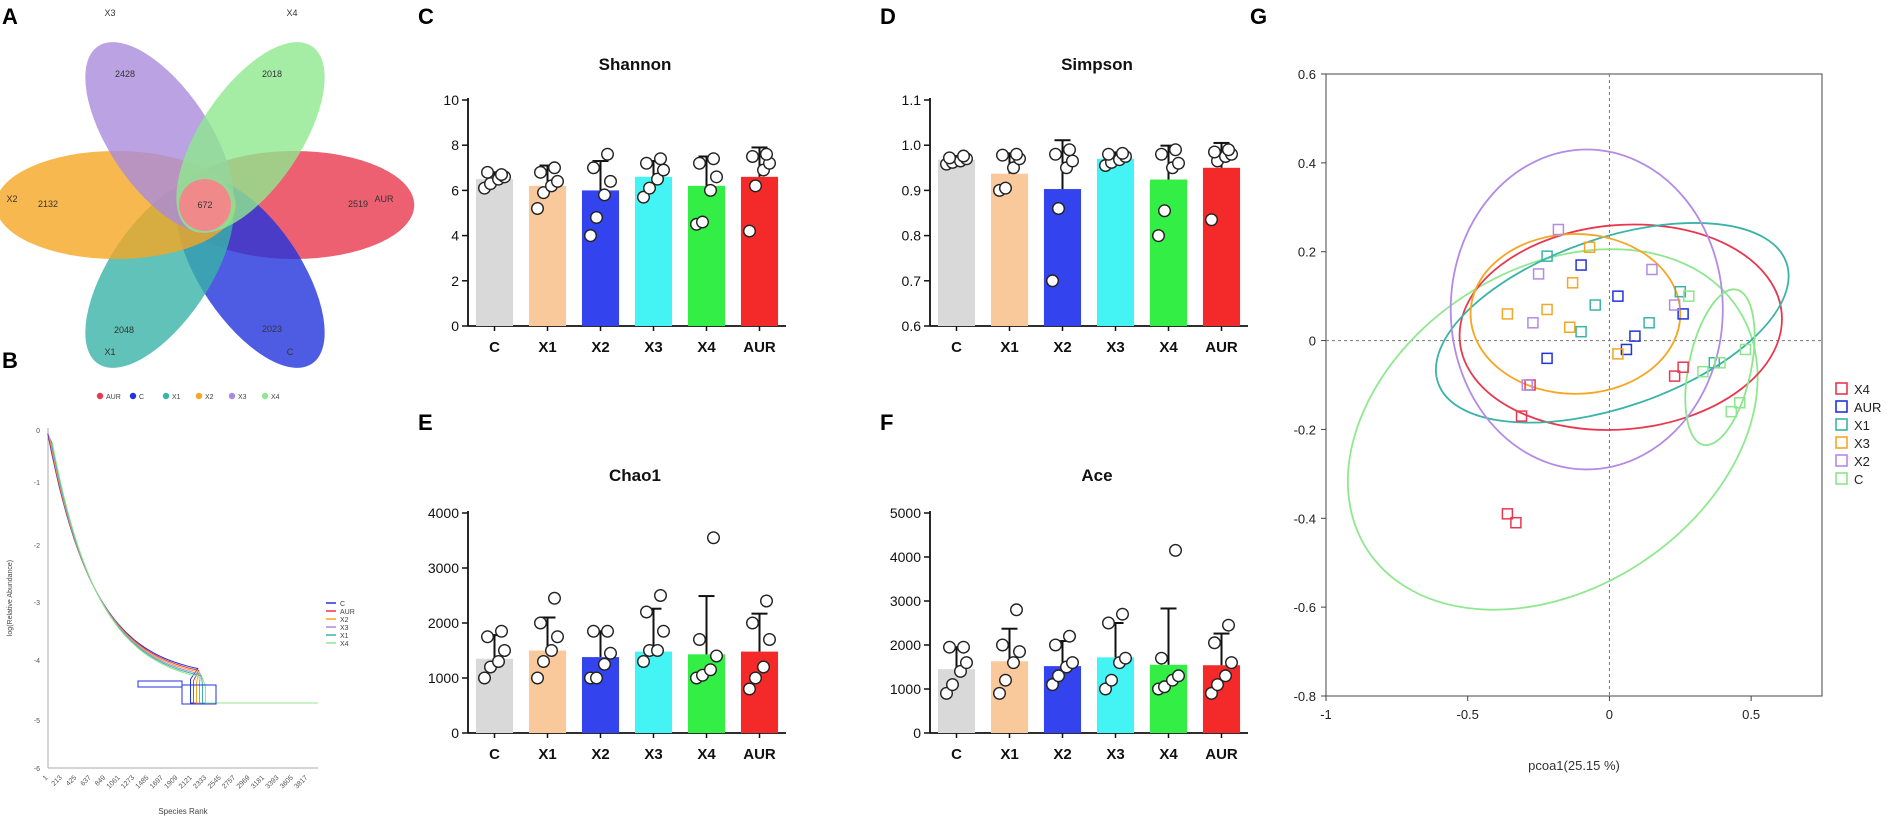  What do you see at coordinates (71, 780) in the screenshot?
I see `b-xtick: 425` at bounding box center [71, 780].